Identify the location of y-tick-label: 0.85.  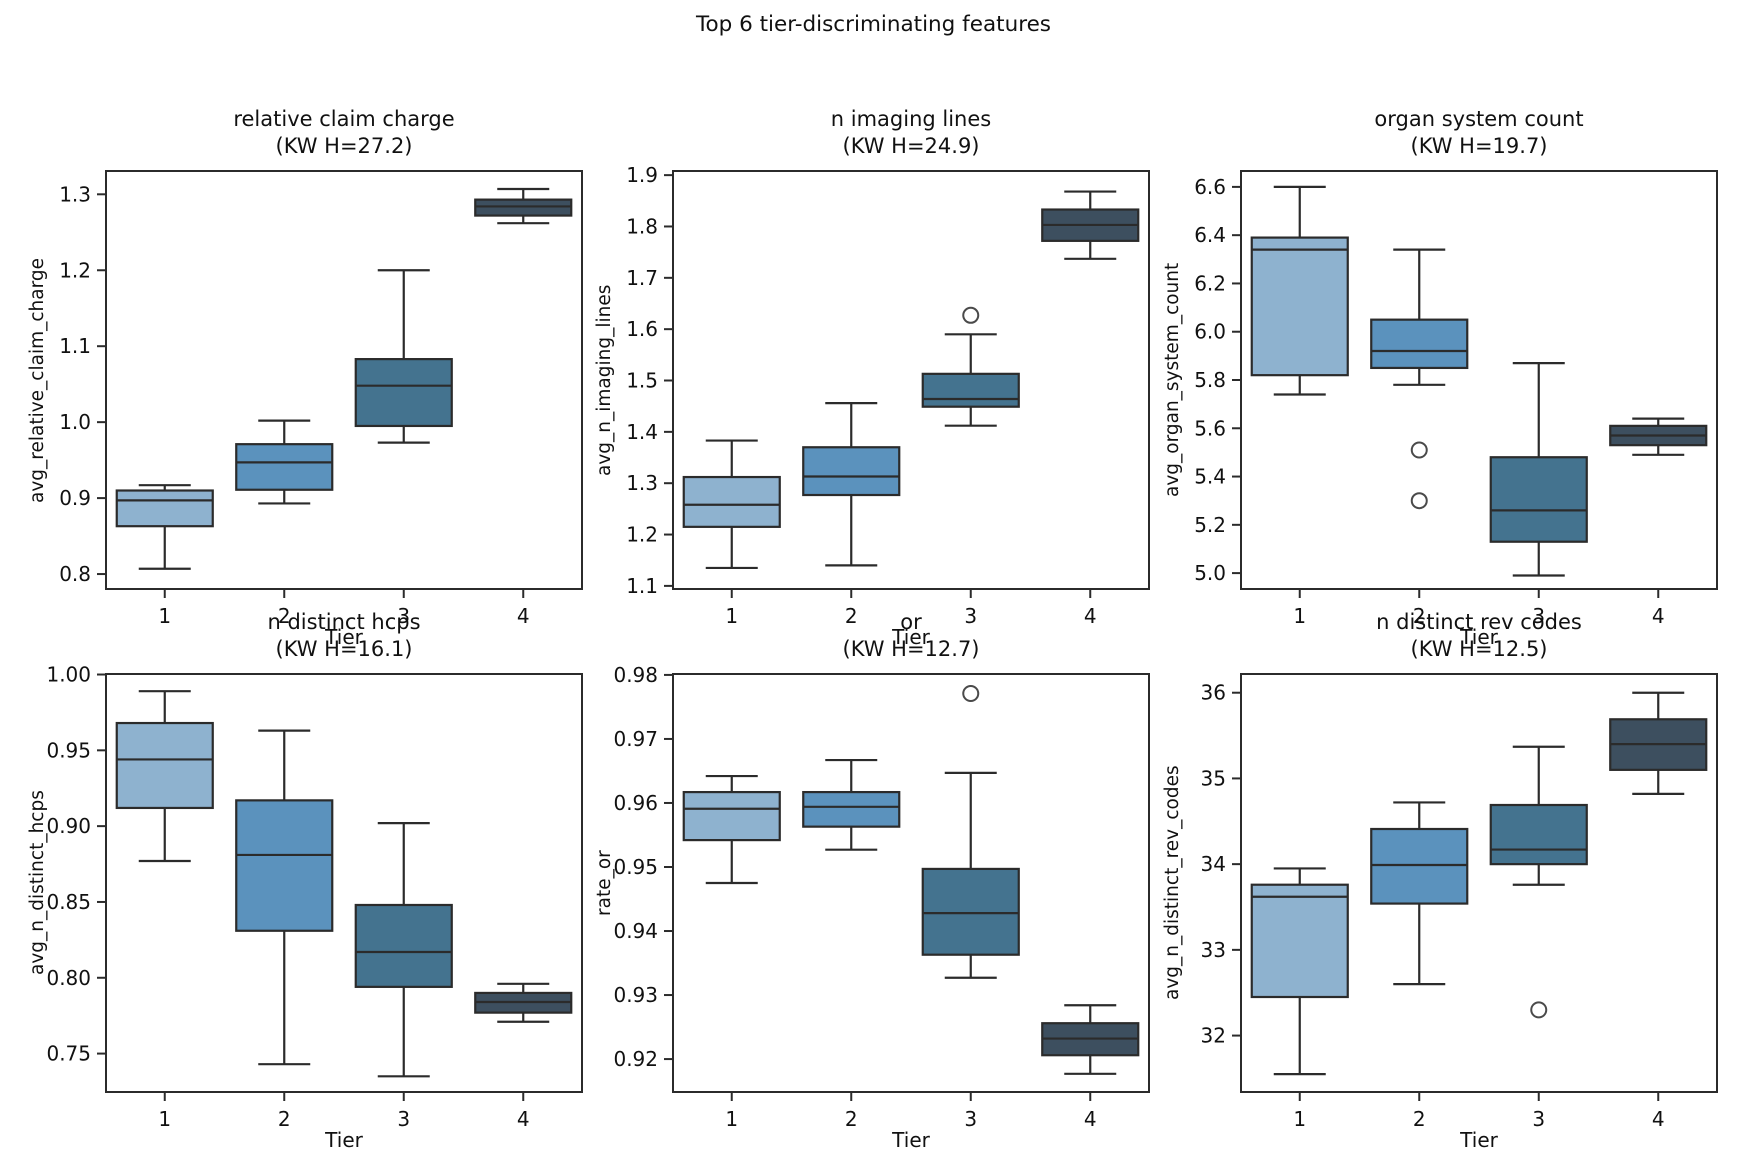
(68, 902).